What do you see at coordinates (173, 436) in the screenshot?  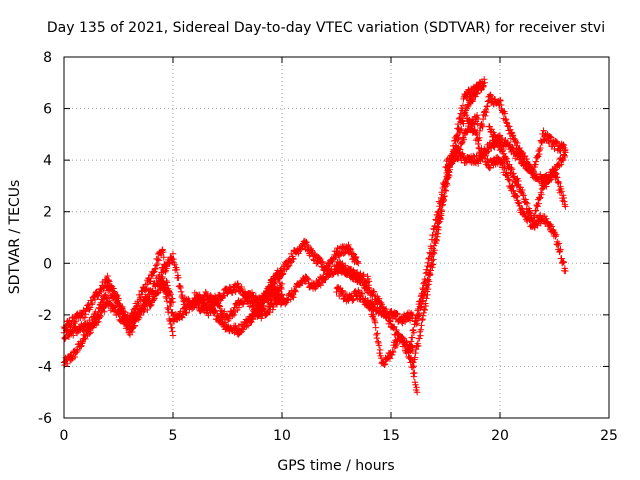 I see `x-tick-label: 5` at bounding box center [173, 436].